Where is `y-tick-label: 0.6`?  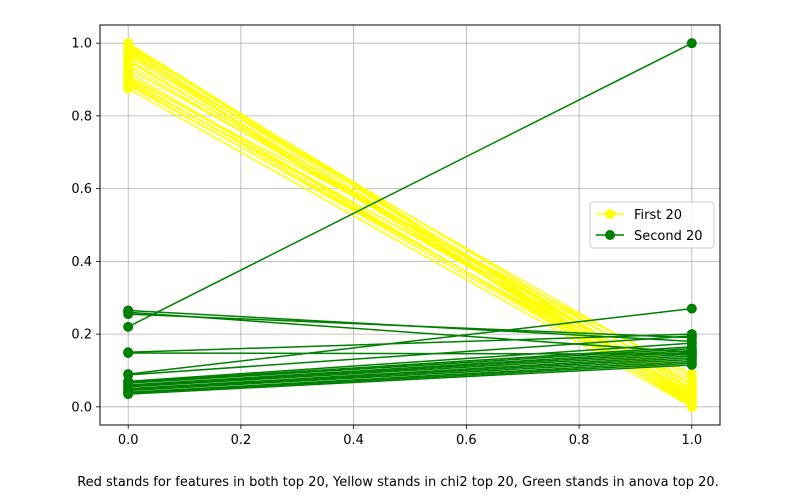 y-tick-label: 0.6 is located at coordinates (81, 189).